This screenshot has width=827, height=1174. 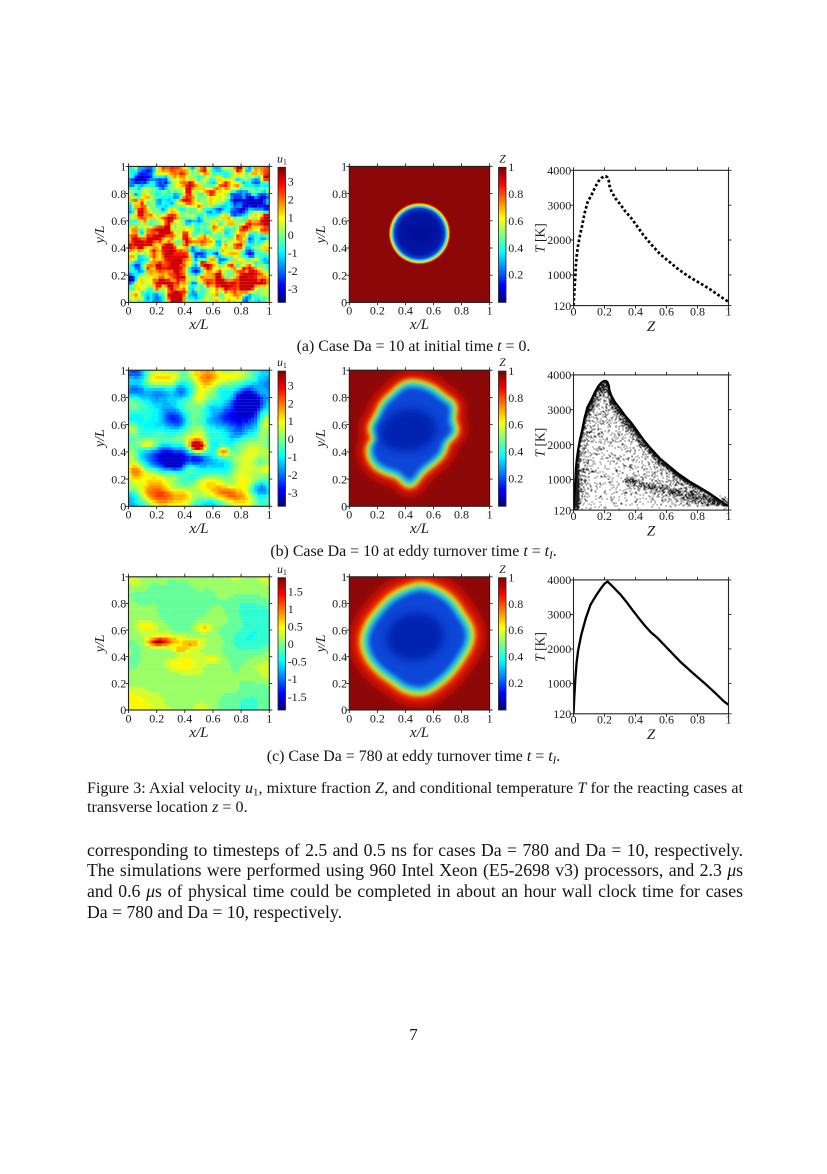 I want to click on svg-text: T [K], so click(x=540, y=443).